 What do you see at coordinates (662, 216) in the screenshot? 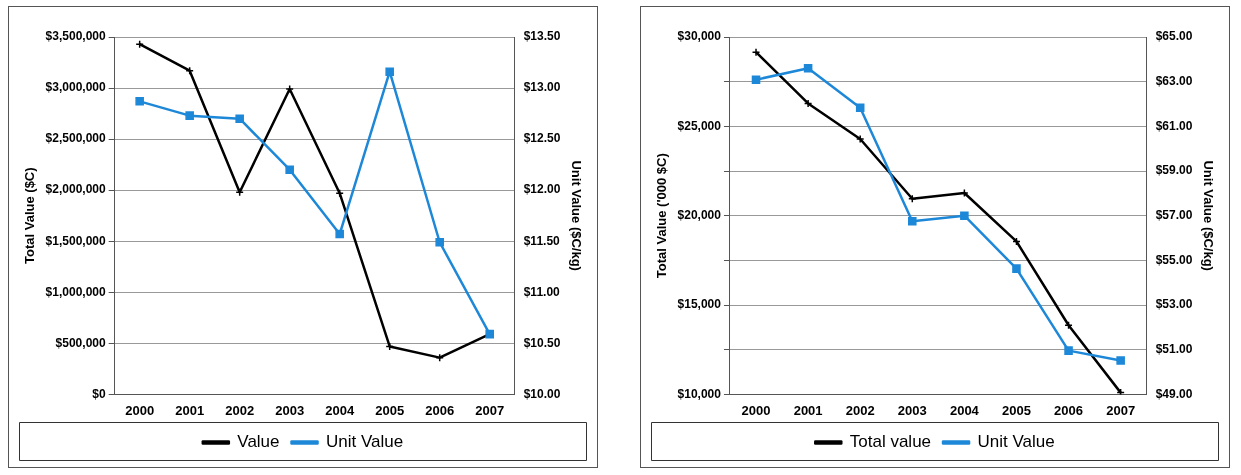
I see `y-axis-title: Total Value ('000 $C)` at bounding box center [662, 216].